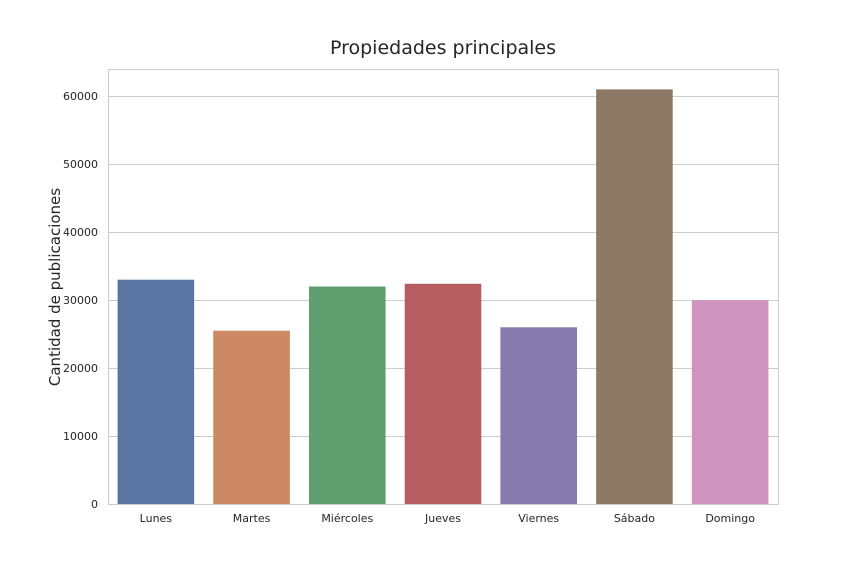 This screenshot has height=576, width=864. Describe the element at coordinates (80, 232) in the screenshot. I see `y-tick-label: 40000` at that location.